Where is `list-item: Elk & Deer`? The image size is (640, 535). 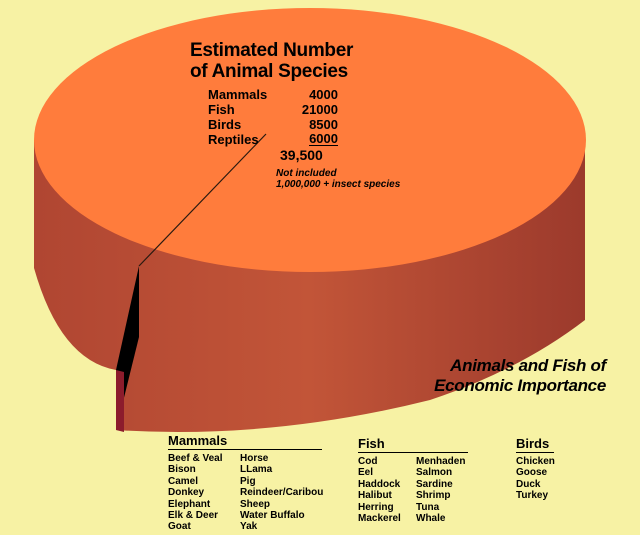 list-item: Elk & Deer is located at coordinates (193, 516).